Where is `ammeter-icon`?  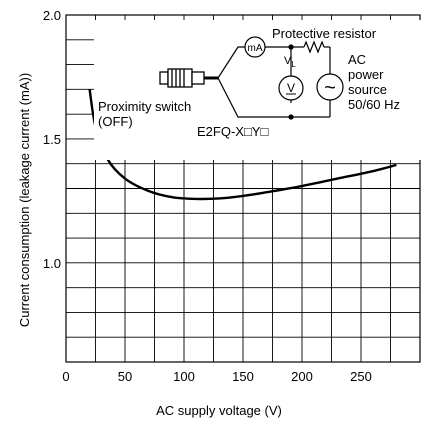 ammeter-icon is located at coordinates (255, 47).